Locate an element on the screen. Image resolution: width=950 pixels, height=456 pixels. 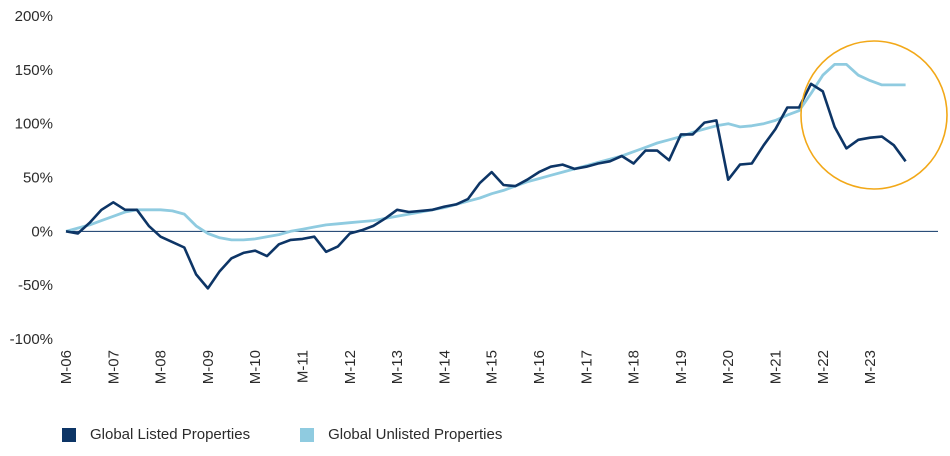
legend-swatch-unlisted is located at coordinates (307, 434).